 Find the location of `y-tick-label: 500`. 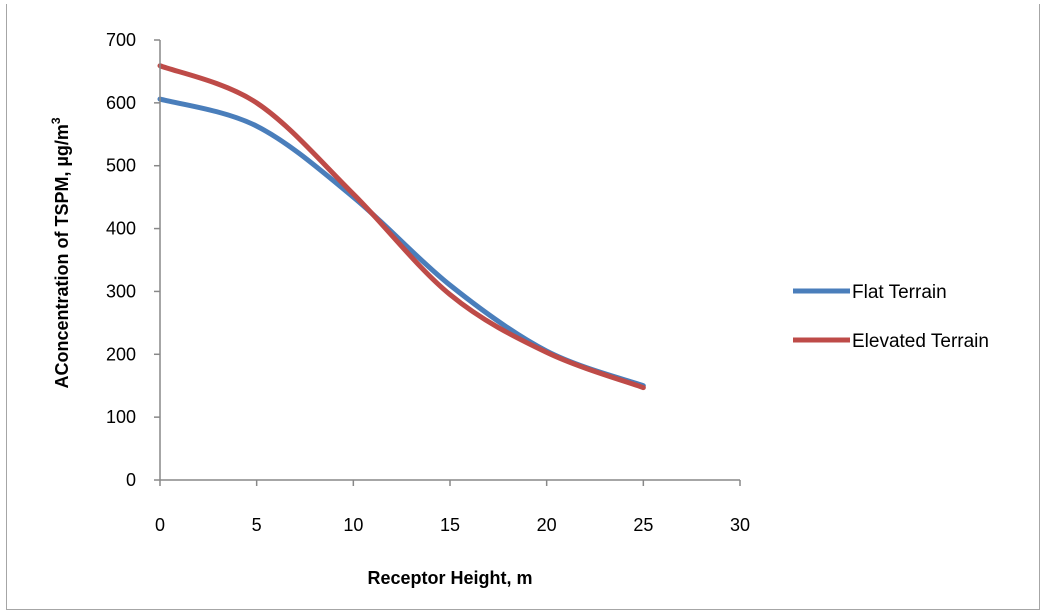

y-tick-label: 500 is located at coordinates (121, 166).